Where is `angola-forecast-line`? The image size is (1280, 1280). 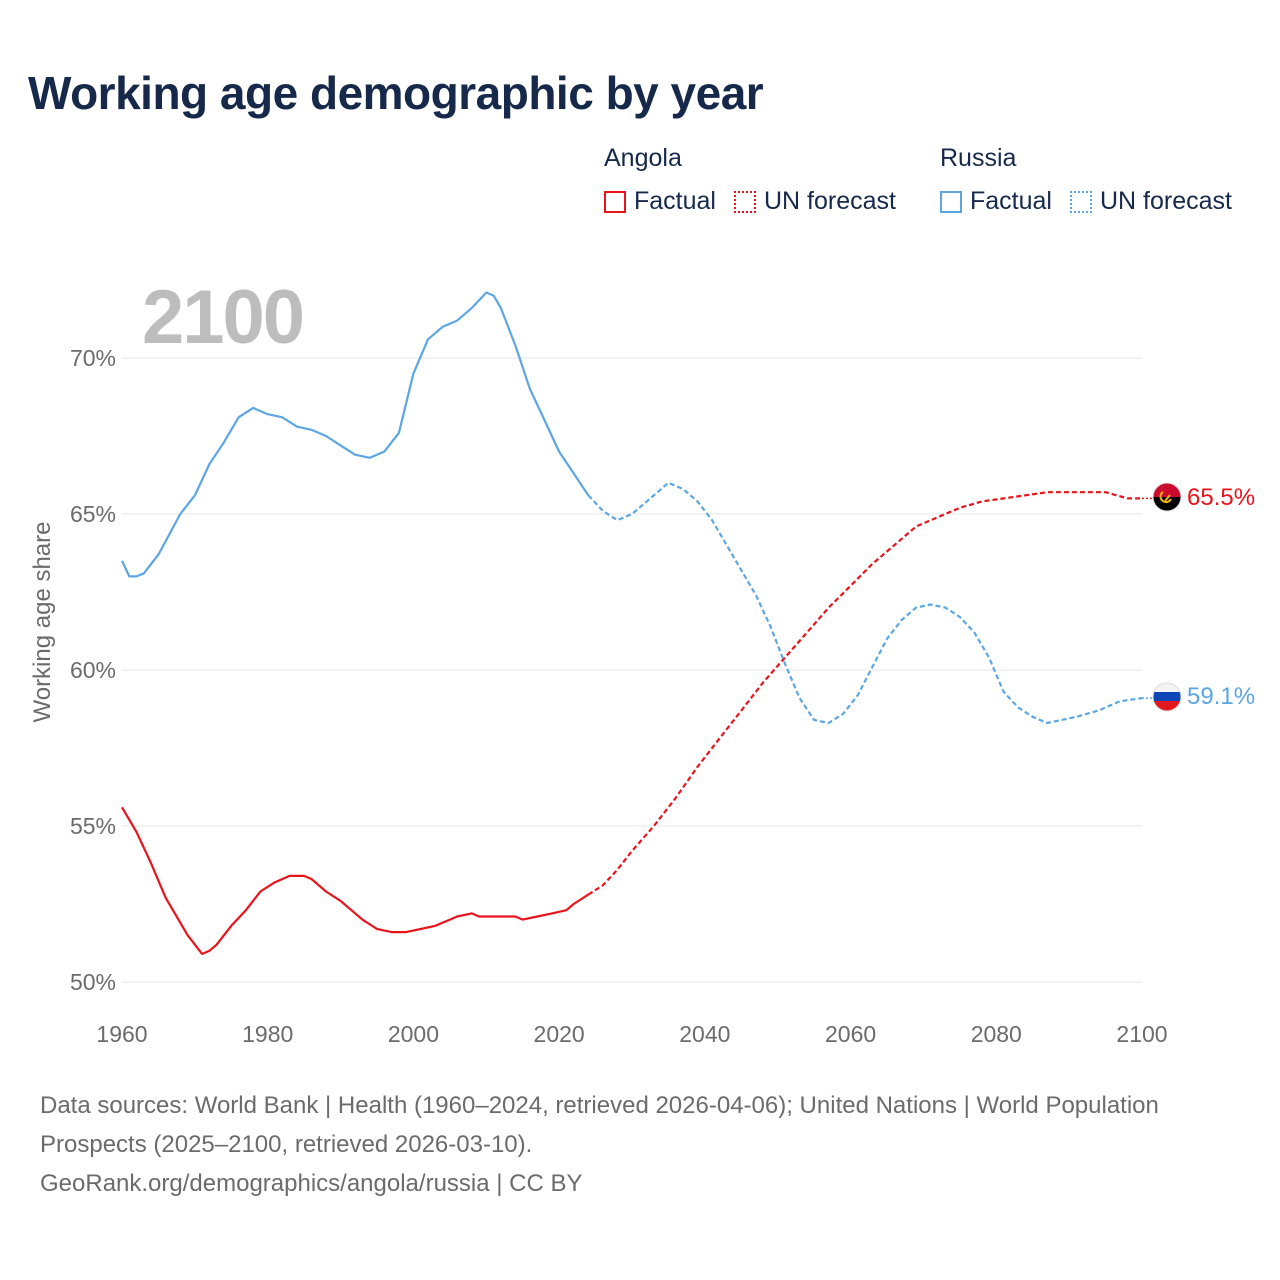 angola-forecast-line is located at coordinates (864, 693).